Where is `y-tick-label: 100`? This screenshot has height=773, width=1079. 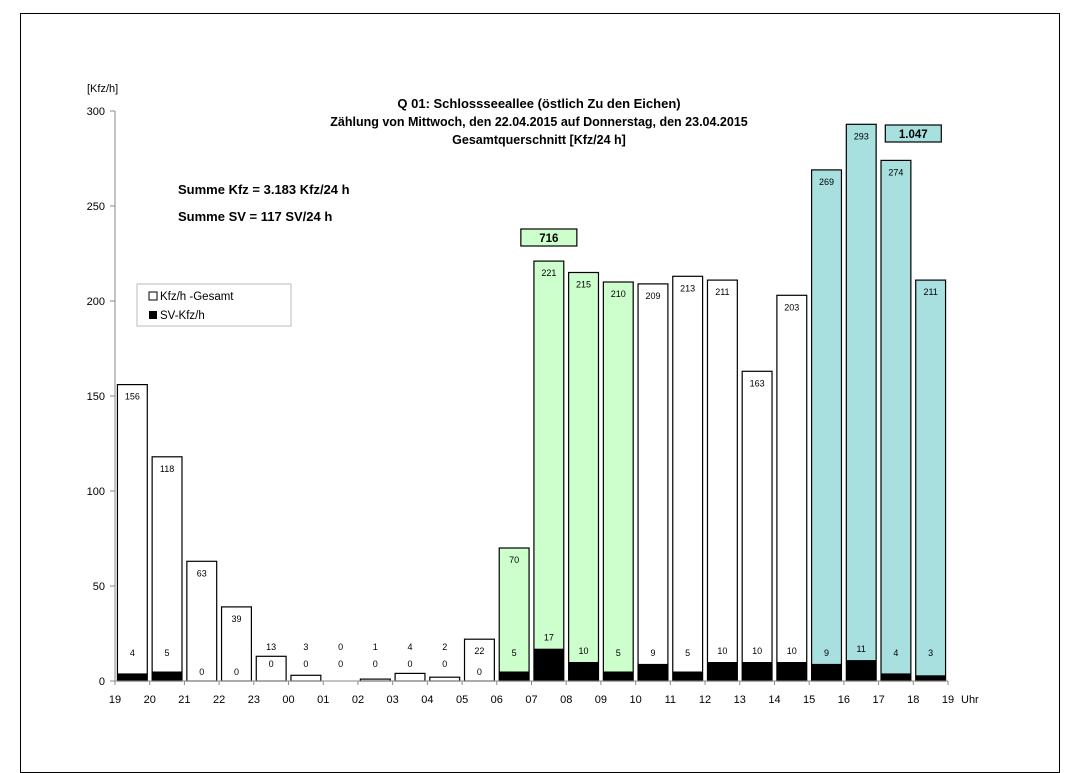
y-tick-label: 100 is located at coordinates (96, 492).